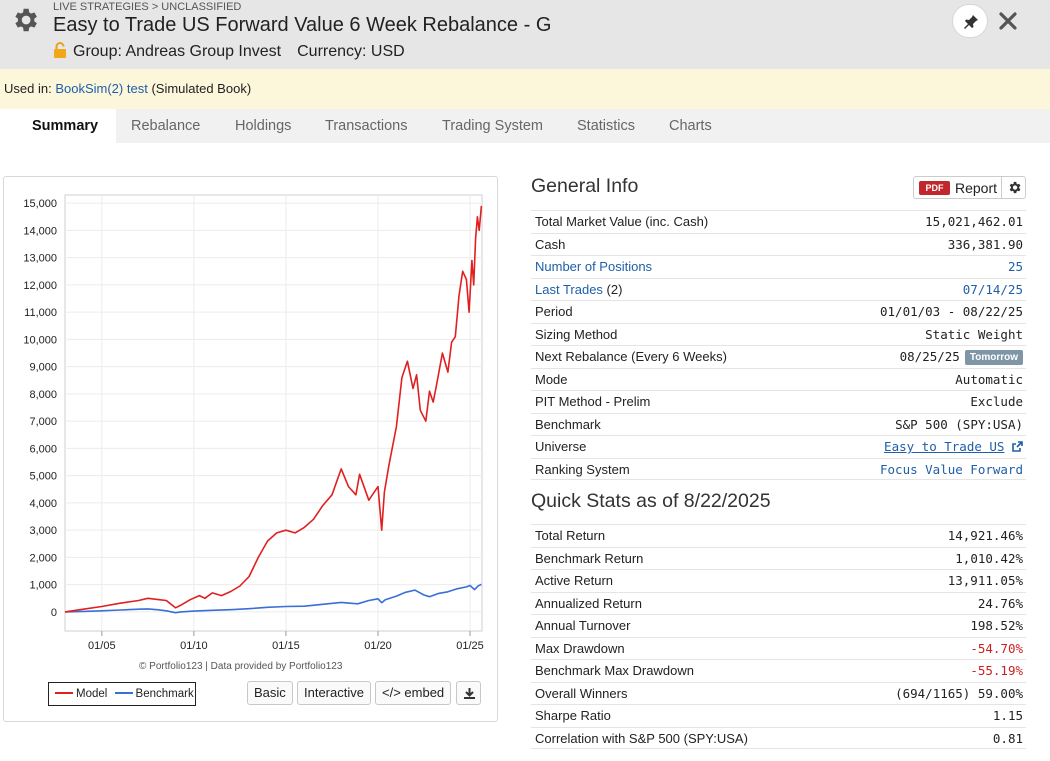 The height and width of the screenshot is (761, 1050). Describe the element at coordinates (631, 356) in the screenshot. I see `info-label: Next Rebalance (Every 6 Weeks)` at that location.